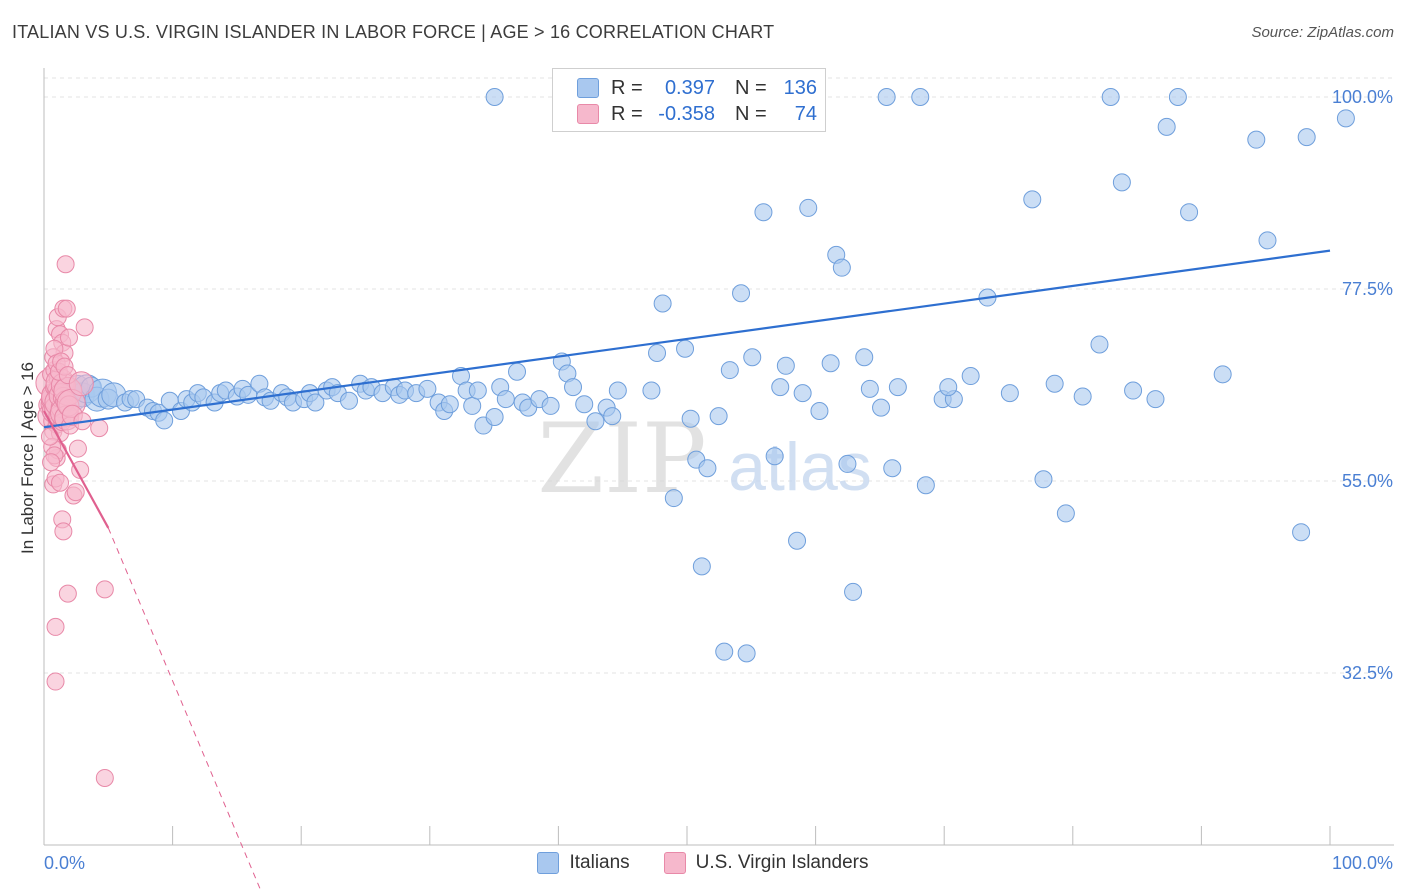  I want to click on legend-item-virgin-islanders: U.S. Virgin Islanders, so click(766, 863).